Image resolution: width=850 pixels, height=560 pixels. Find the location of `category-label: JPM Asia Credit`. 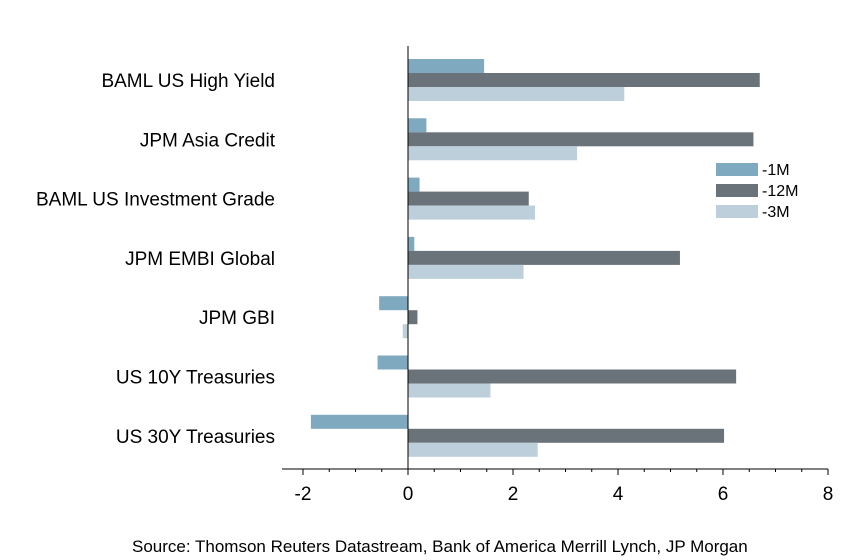

category-label: JPM Asia Credit is located at coordinates (208, 140).